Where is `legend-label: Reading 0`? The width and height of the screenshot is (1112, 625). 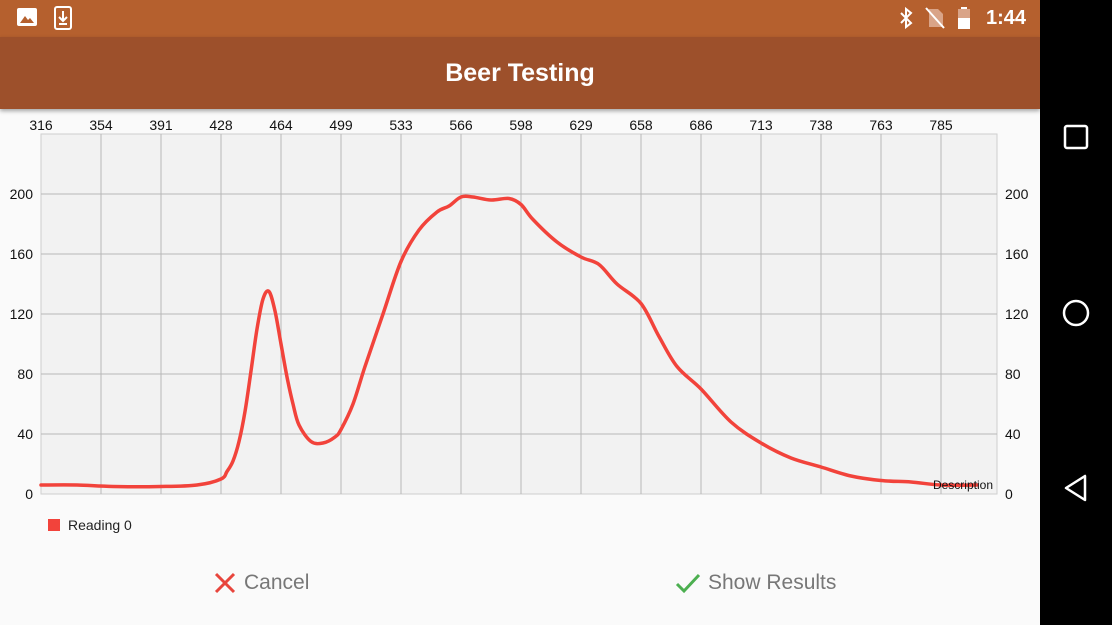
legend-label: Reading 0 is located at coordinates (100, 525).